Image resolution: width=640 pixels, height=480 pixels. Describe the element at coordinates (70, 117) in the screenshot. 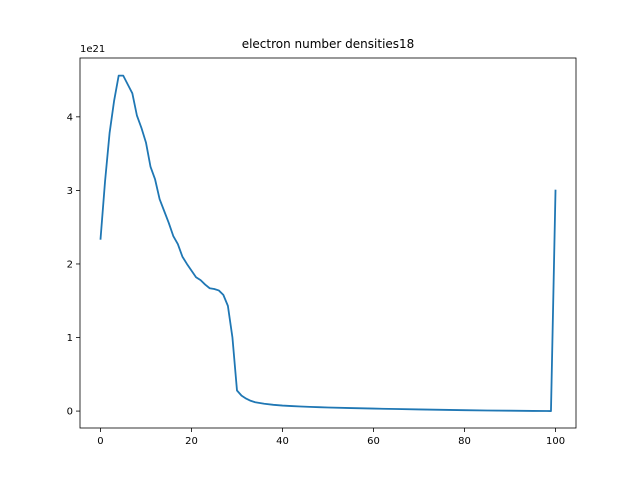

I see `y-tick-label: 4` at that location.